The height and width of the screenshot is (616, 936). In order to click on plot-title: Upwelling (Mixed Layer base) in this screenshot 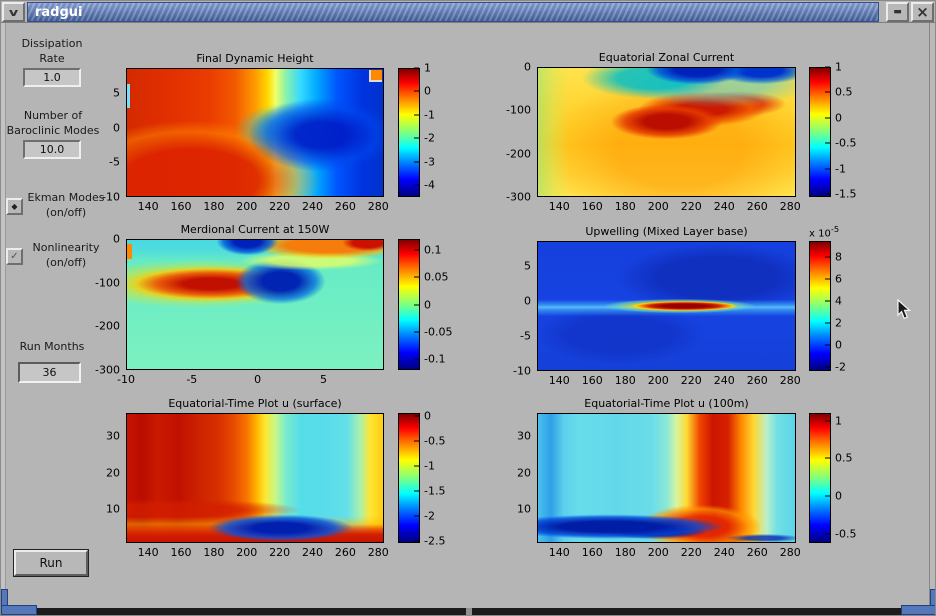, I will do `click(666, 231)`.